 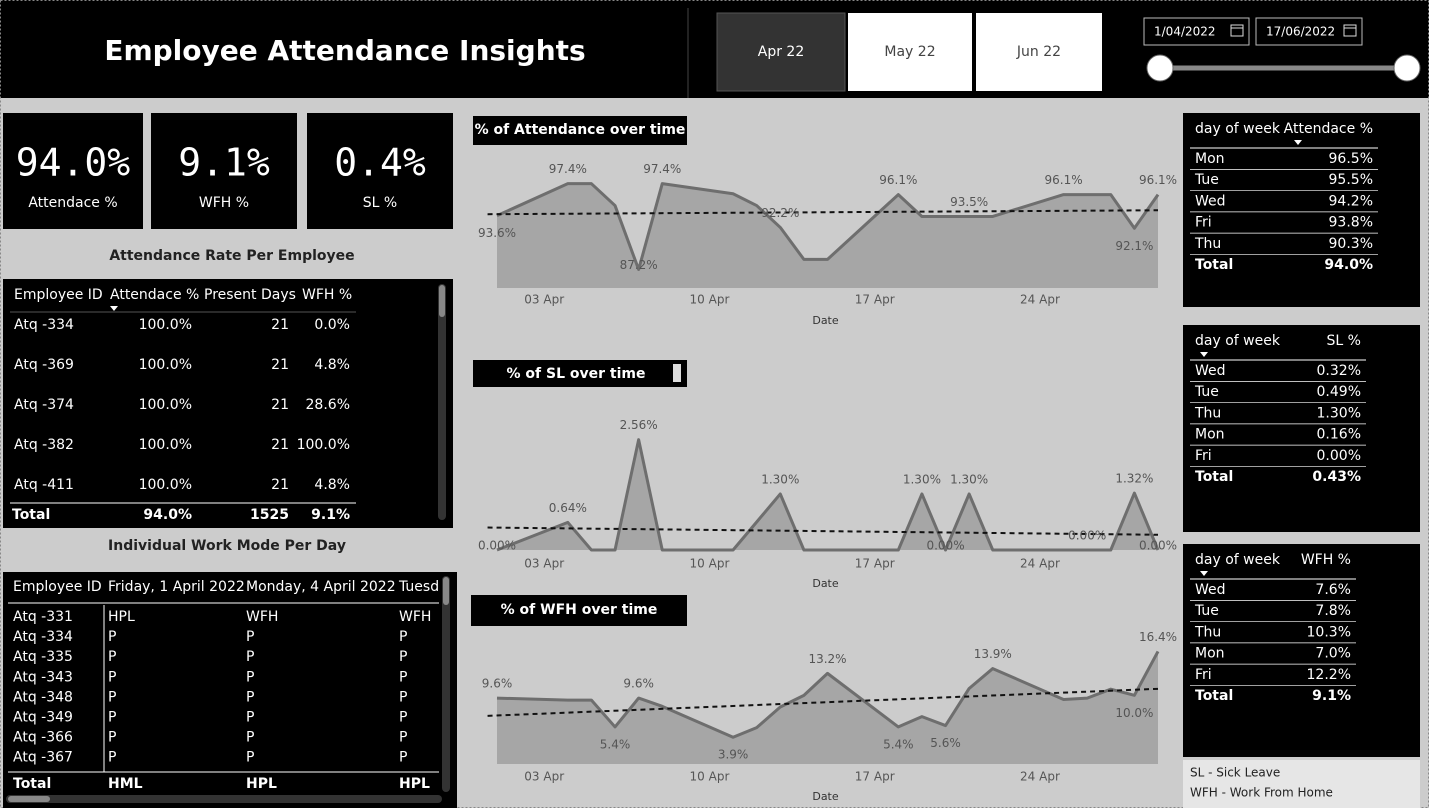 I want to click on column-header: day of week, so click(x=1238, y=129).